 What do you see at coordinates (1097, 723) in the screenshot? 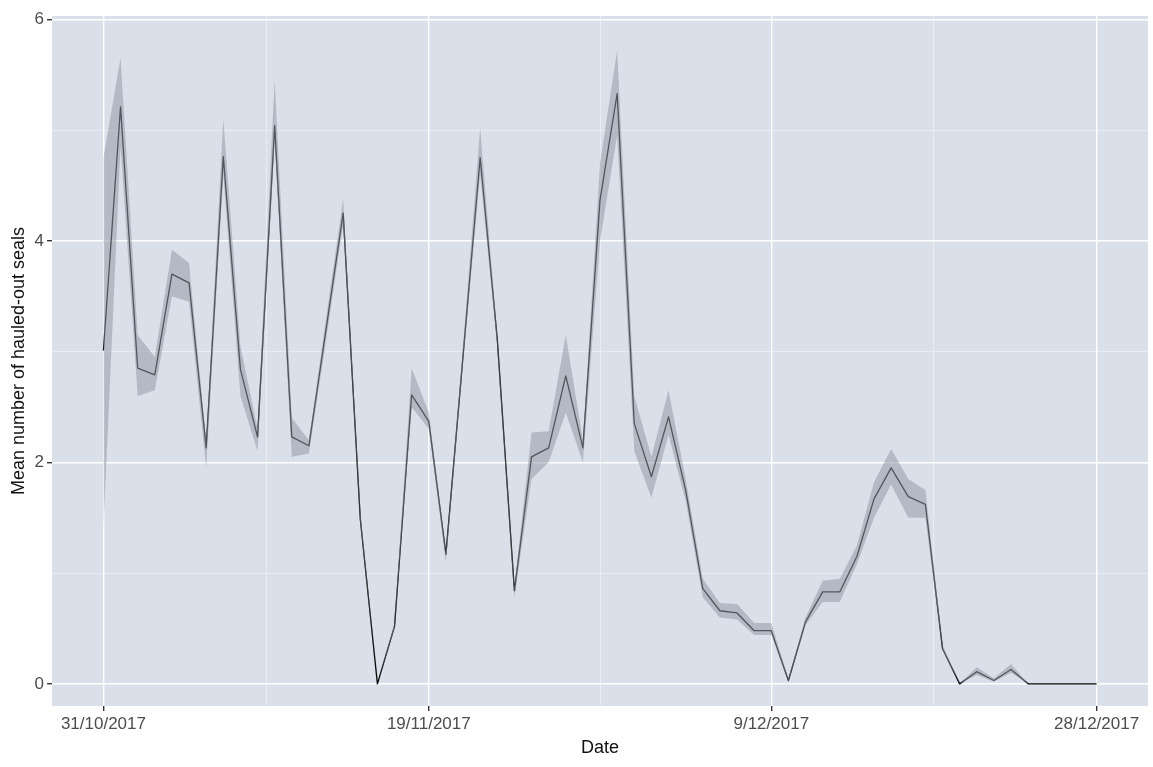
I see `x-tick-label: 28/12/2017` at bounding box center [1097, 723].